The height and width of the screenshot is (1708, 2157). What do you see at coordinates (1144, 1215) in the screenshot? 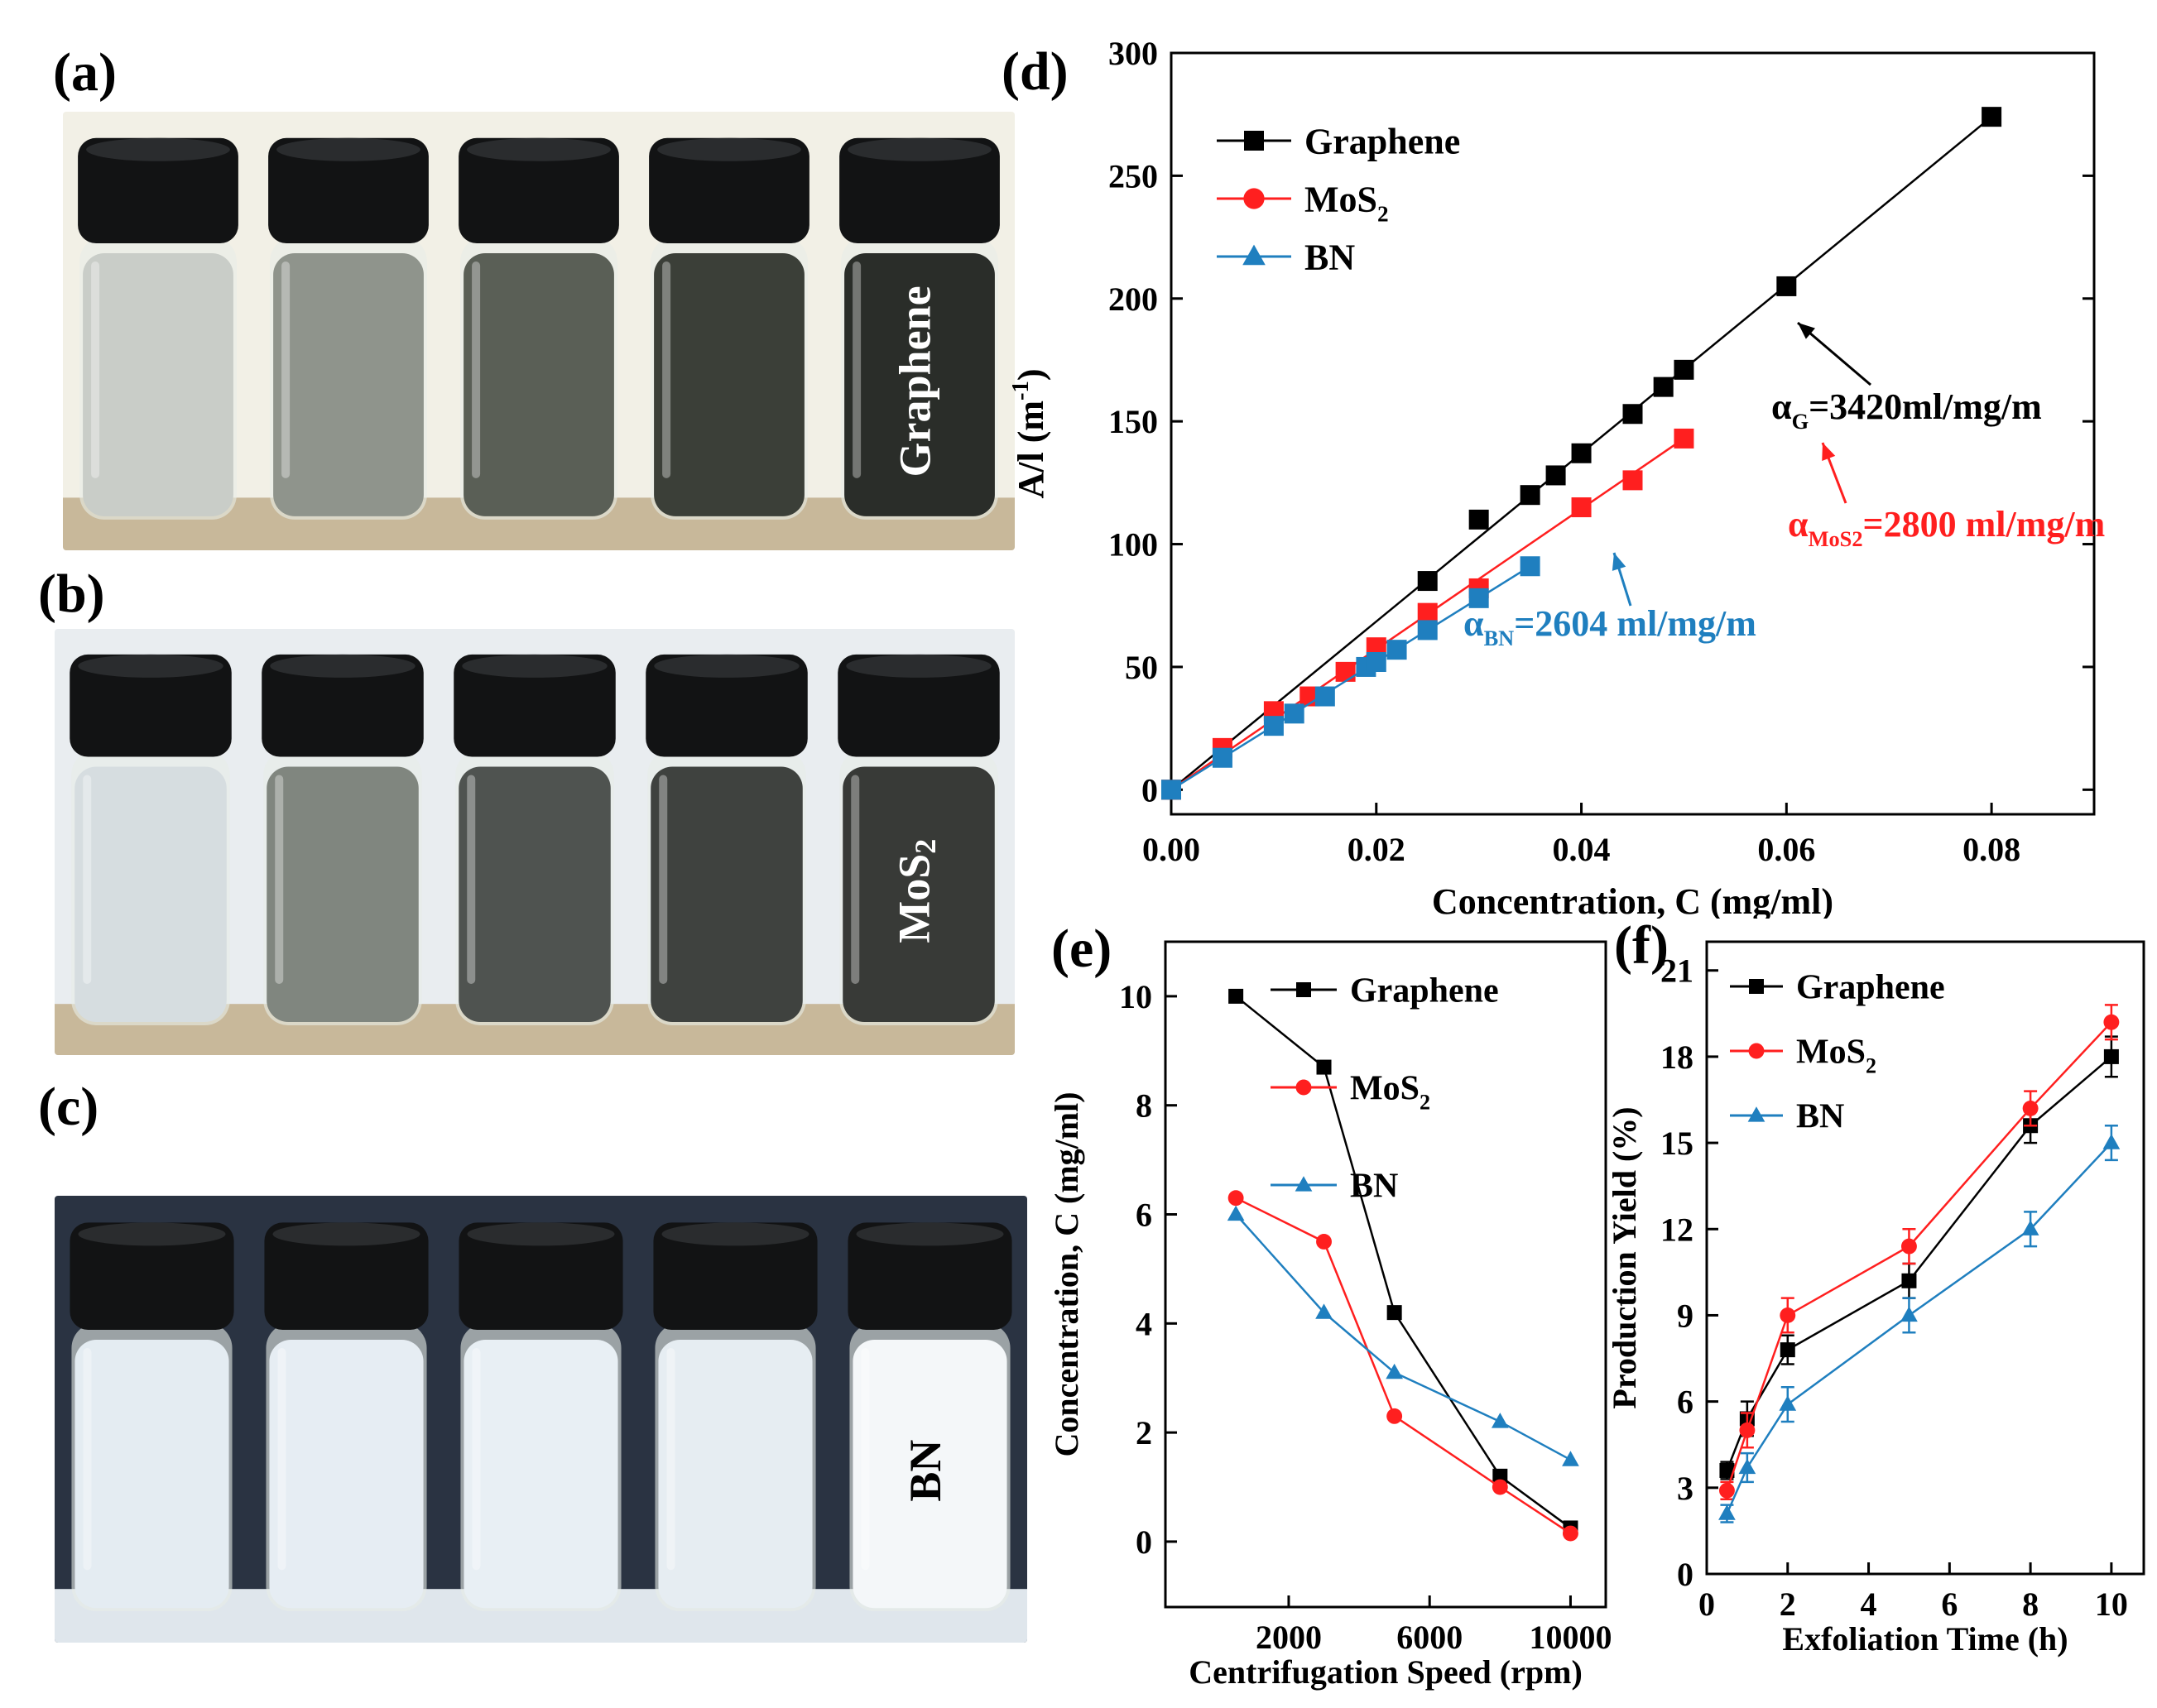
I see `y-tick-label: 6` at bounding box center [1144, 1215].